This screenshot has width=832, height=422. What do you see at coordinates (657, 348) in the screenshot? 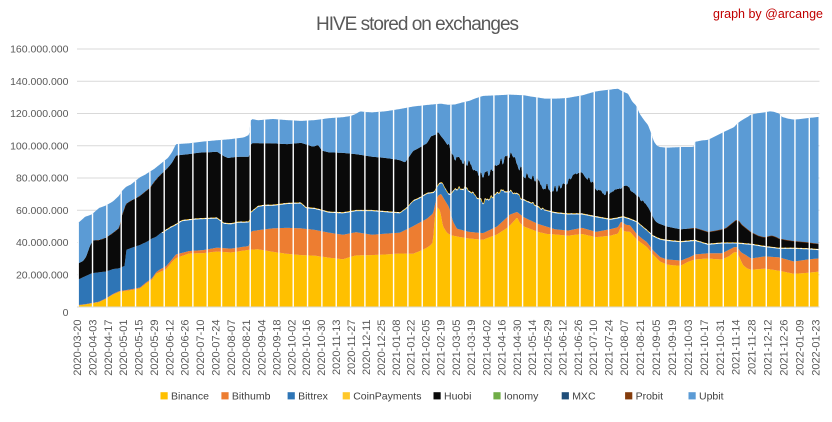
I see `svg-text: 2021-09-05` at bounding box center [657, 348].